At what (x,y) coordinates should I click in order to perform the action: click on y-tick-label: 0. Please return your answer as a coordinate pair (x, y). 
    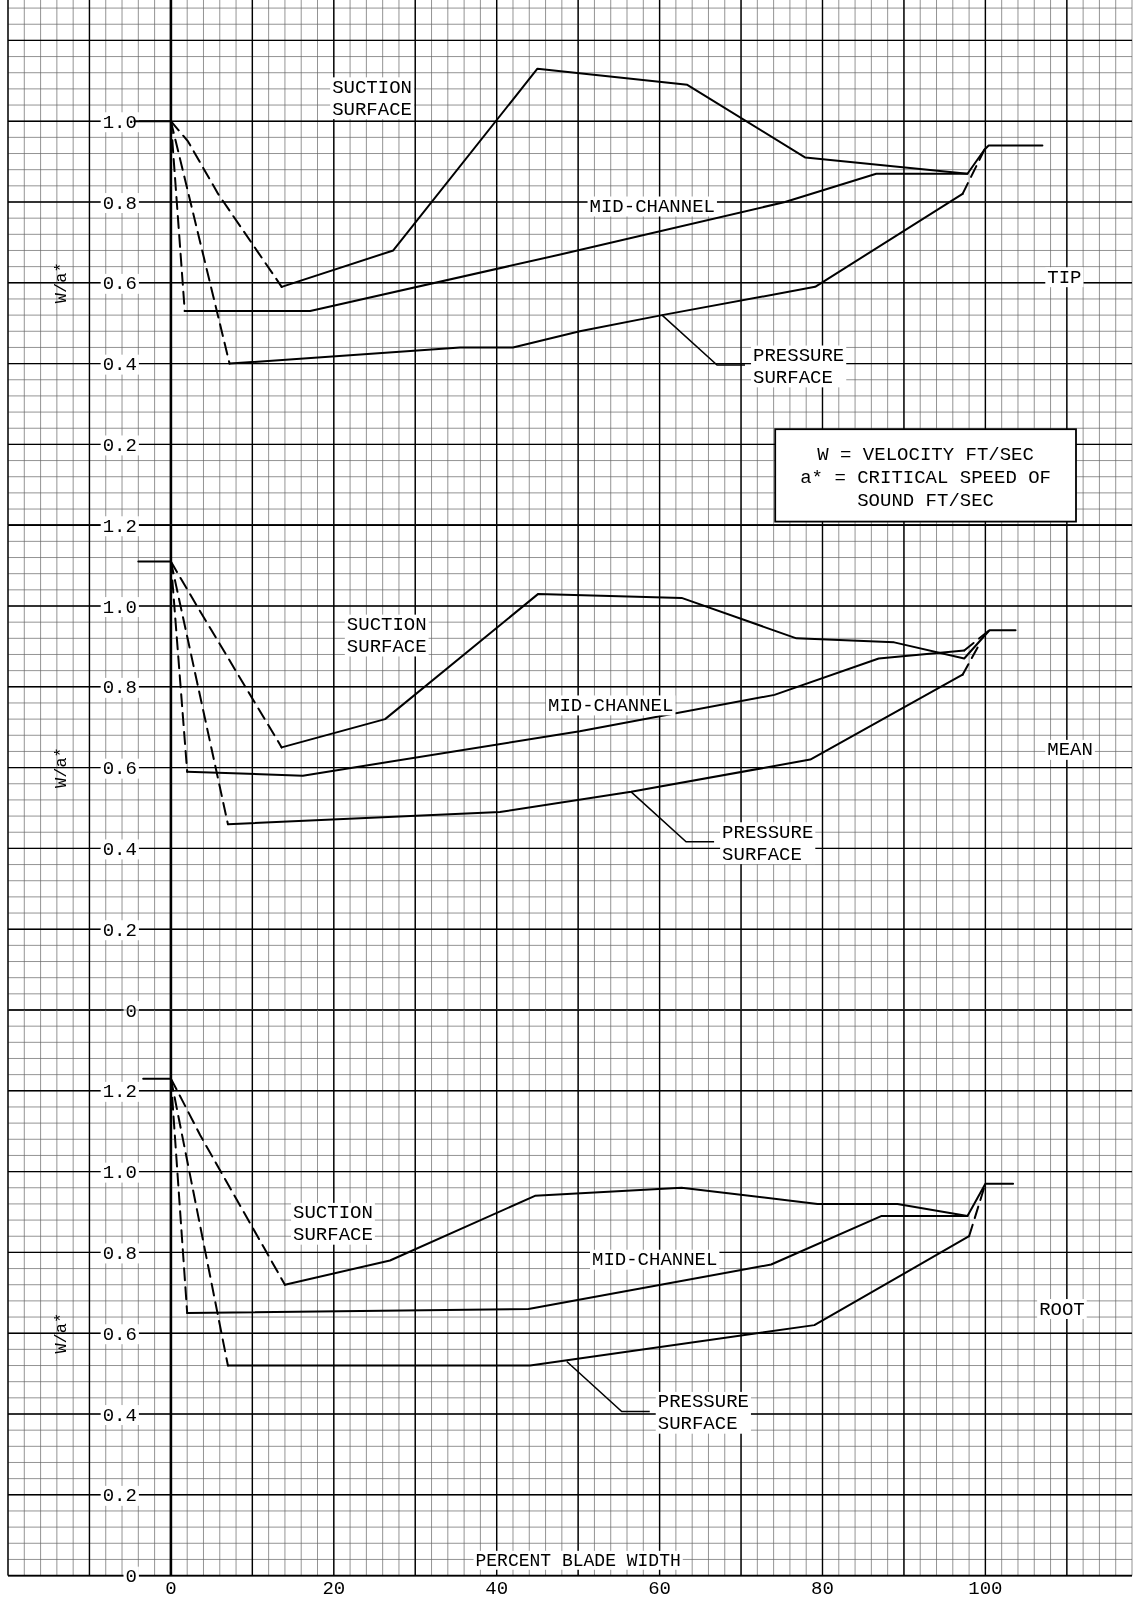
    Looking at the image, I should click on (131, 1011).